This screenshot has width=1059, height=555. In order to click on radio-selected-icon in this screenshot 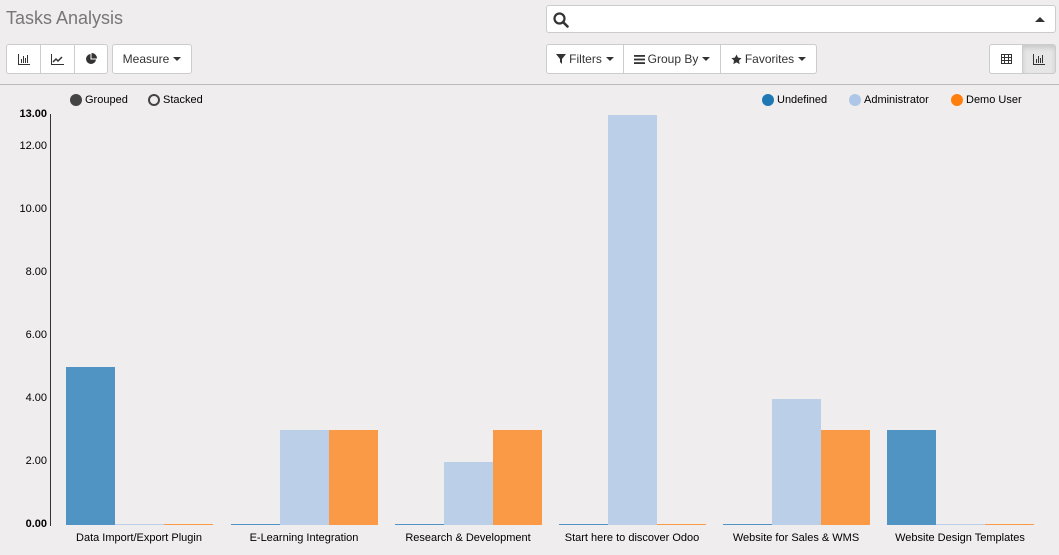, I will do `click(76, 100)`.